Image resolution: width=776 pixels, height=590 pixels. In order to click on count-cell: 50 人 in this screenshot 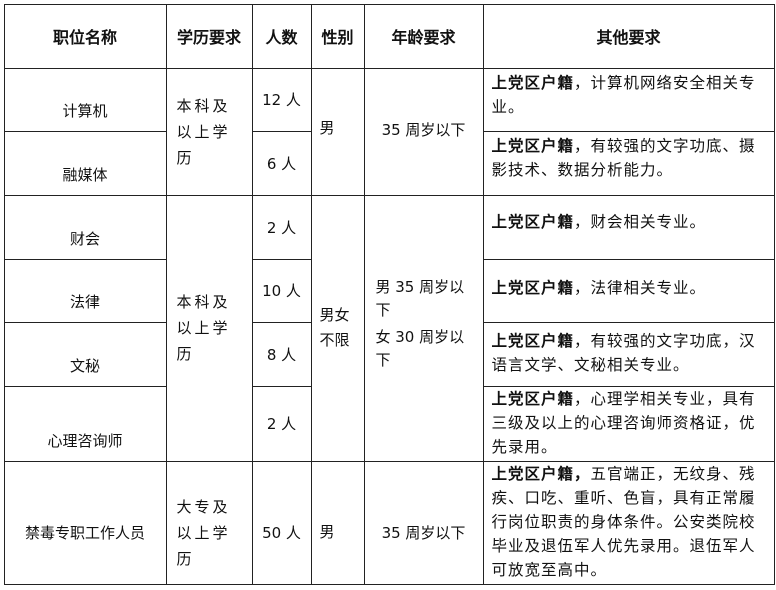, I will do `click(281, 522)`.